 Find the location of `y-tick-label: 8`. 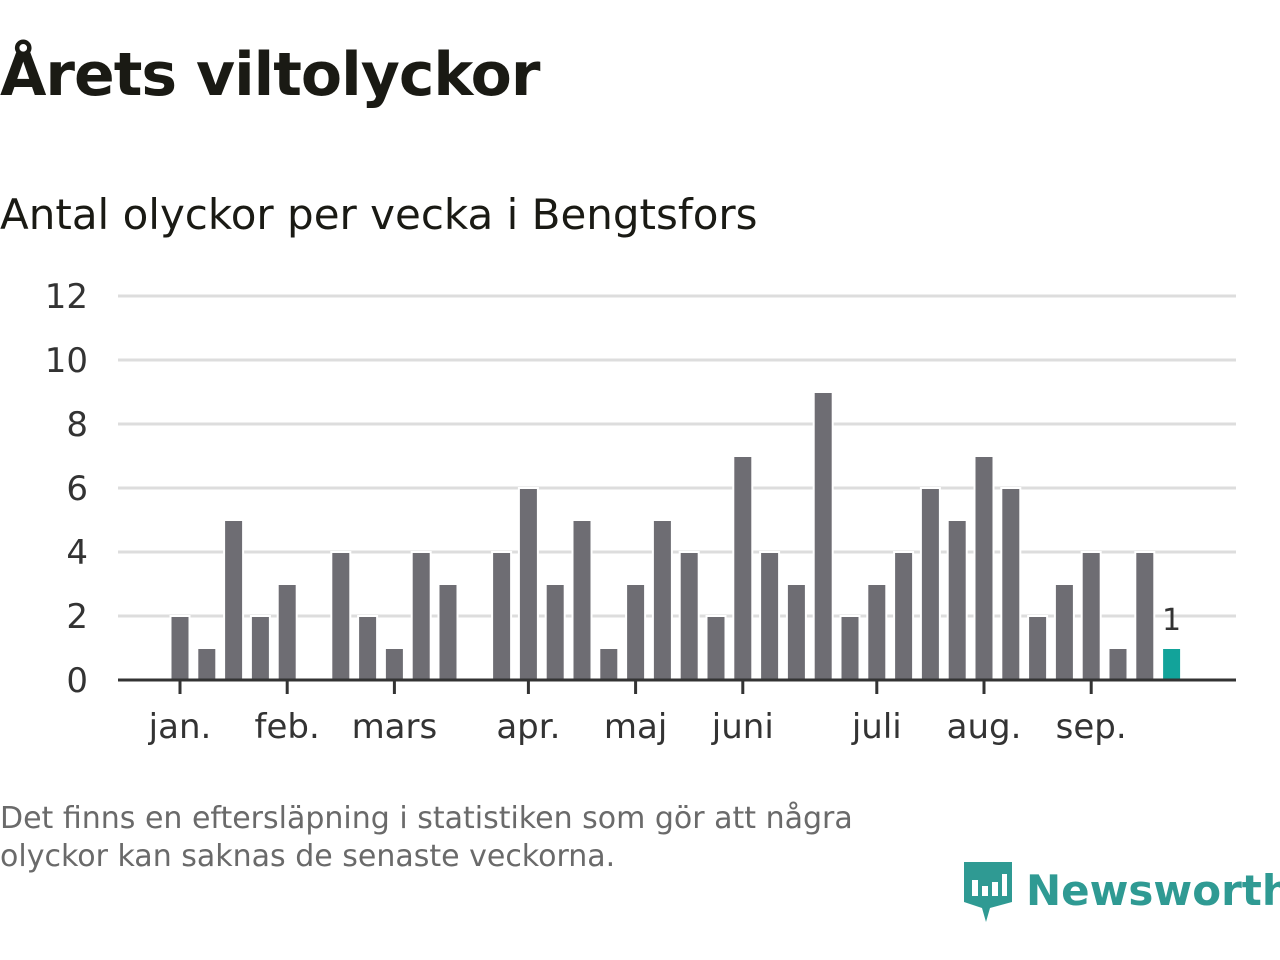

y-tick-label: 8 is located at coordinates (77, 425).